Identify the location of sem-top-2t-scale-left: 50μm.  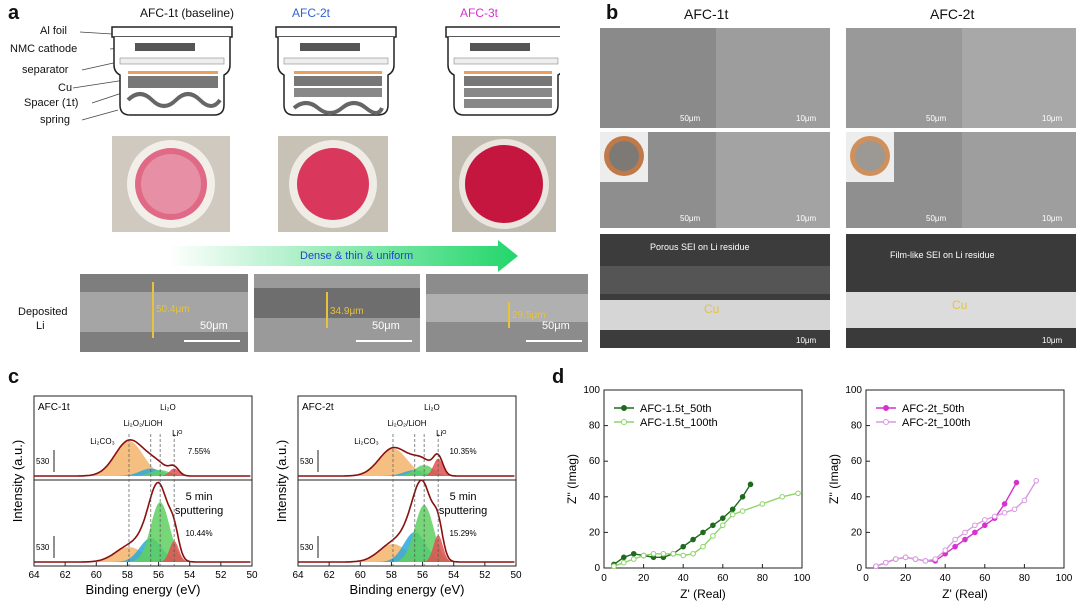
(936, 118).